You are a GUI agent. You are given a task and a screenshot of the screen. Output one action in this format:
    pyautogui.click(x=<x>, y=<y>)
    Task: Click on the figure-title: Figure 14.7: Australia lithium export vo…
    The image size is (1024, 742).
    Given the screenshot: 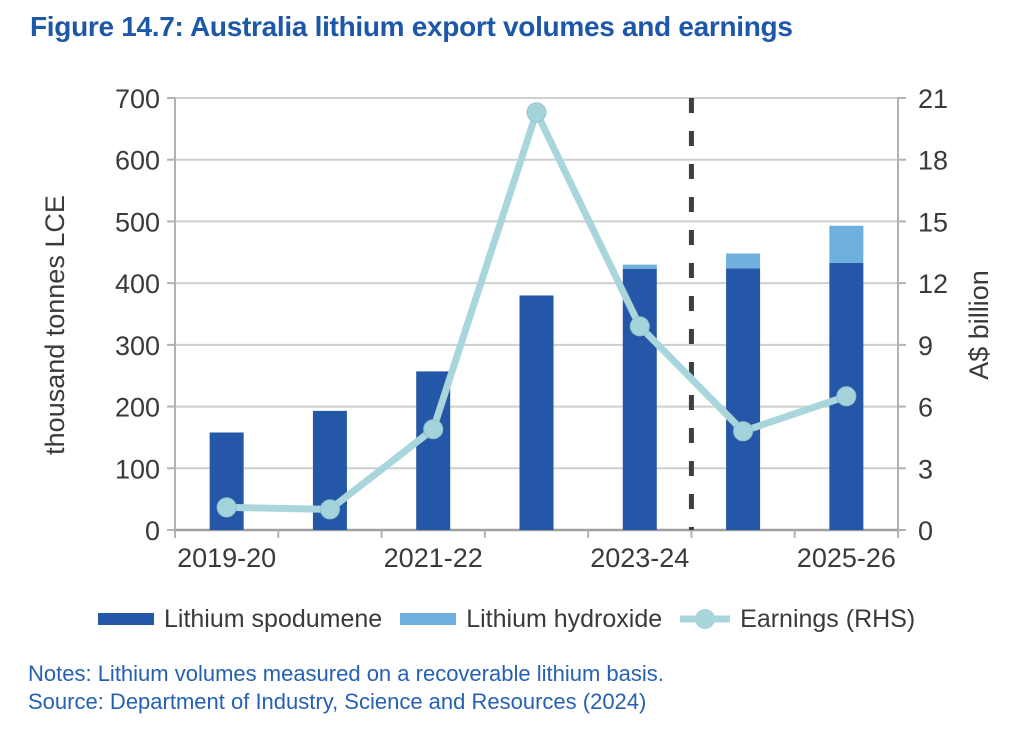 What is the action you would take?
    pyautogui.click(x=411, y=26)
    